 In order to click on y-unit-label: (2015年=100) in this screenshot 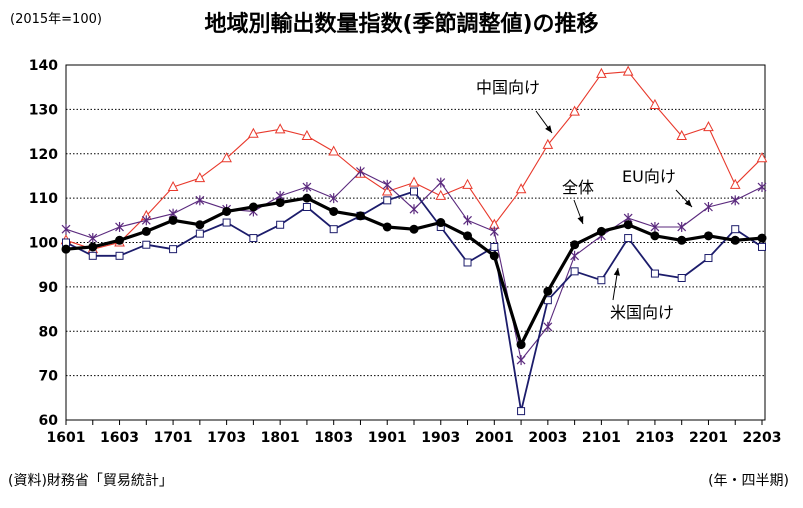, I will do `click(56, 19)`.